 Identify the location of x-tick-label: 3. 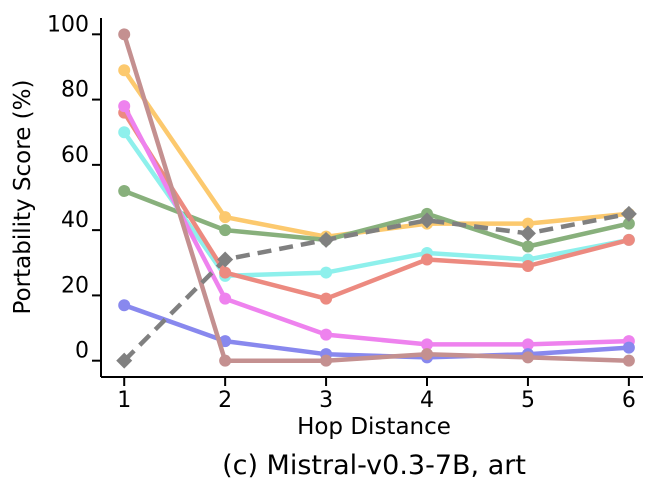
(326, 400).